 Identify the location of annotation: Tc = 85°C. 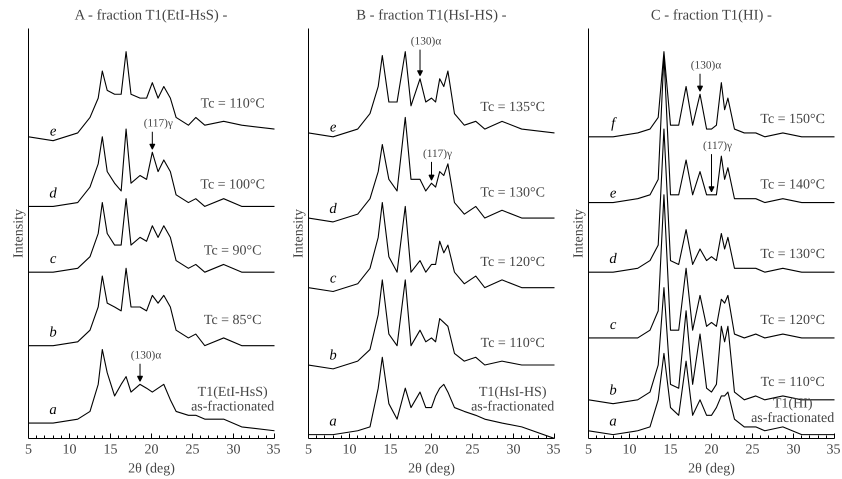
(233, 320).